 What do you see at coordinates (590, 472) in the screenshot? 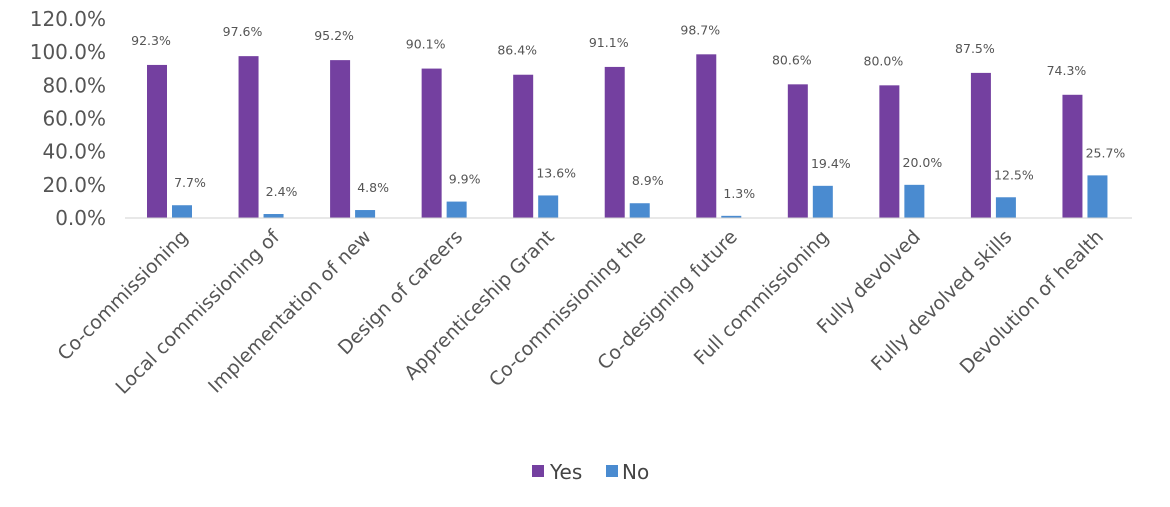
I see `legend: Yes No` at bounding box center [590, 472].